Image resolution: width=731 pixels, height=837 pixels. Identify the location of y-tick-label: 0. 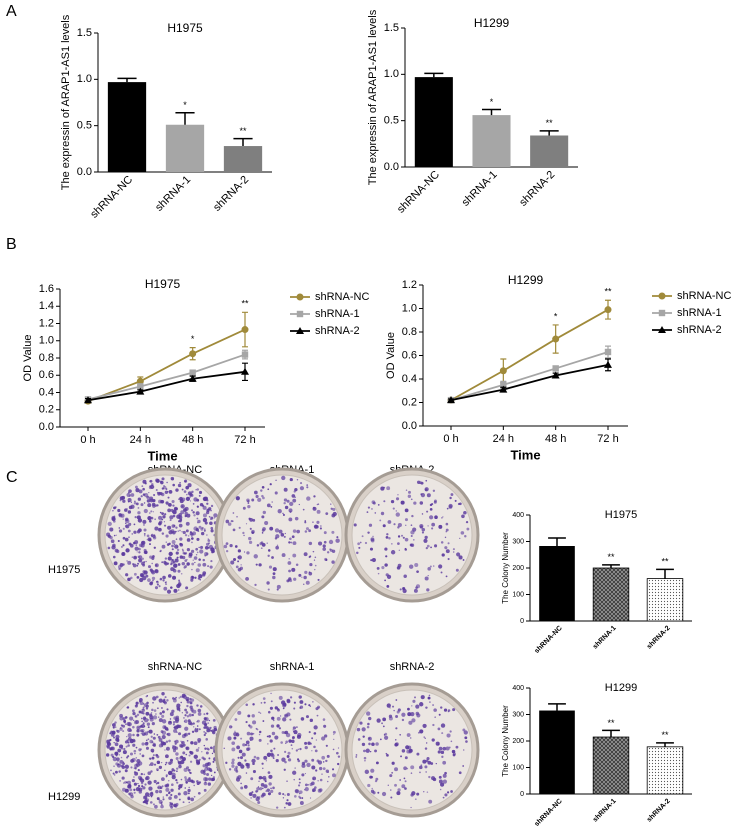
(522, 794).